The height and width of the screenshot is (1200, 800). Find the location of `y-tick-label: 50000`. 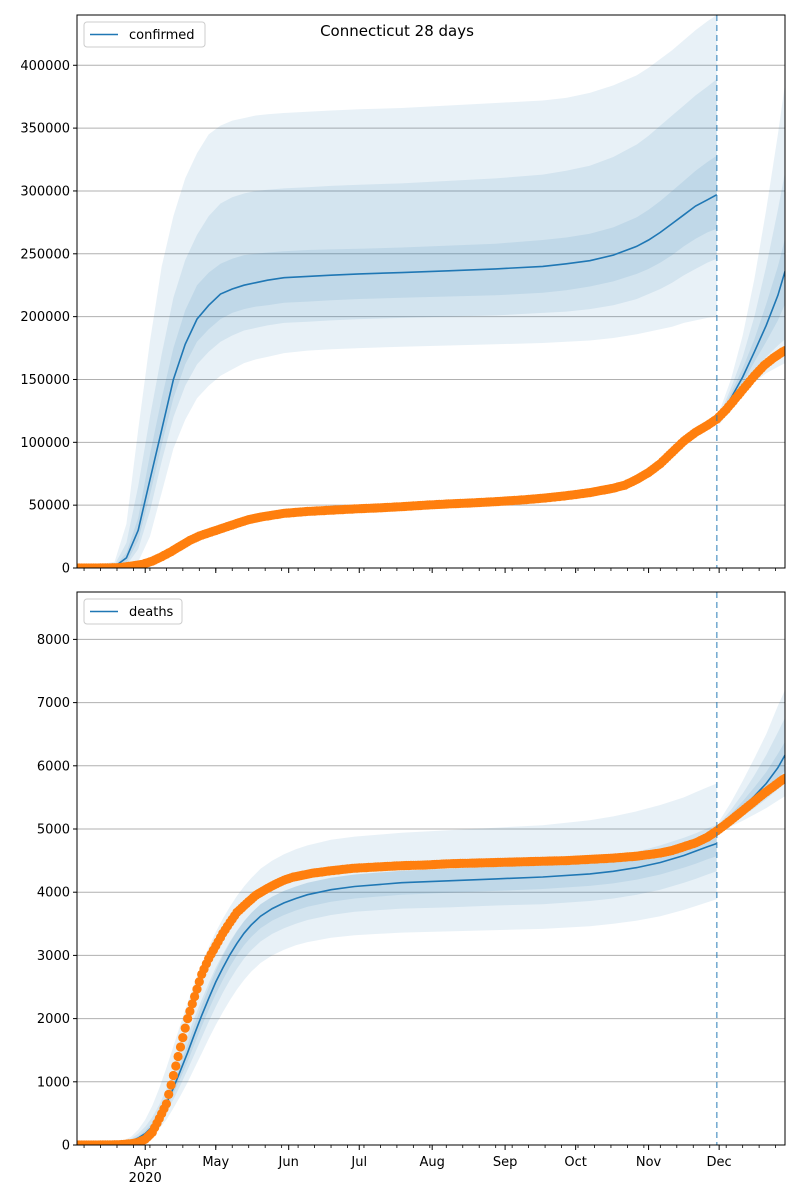

y-tick-label: 50000 is located at coordinates (49, 506).